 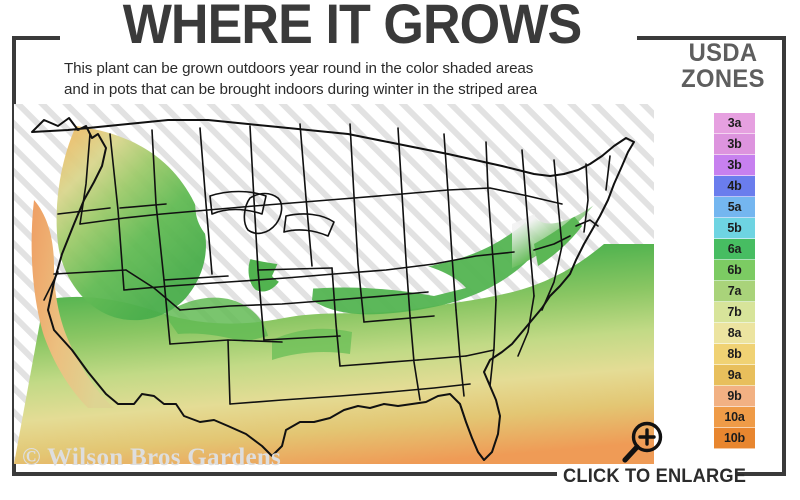 I want to click on legend-swatch-3a-0: 3a, so click(x=734, y=123).